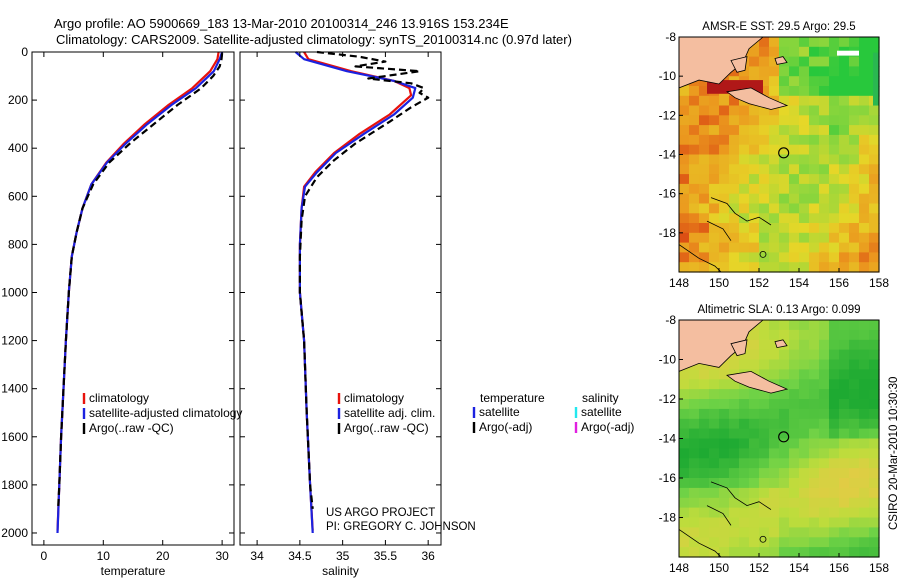  Describe the element at coordinates (389, 413) in the screenshot. I see `legend-entry: satellite adj. clim.` at that location.